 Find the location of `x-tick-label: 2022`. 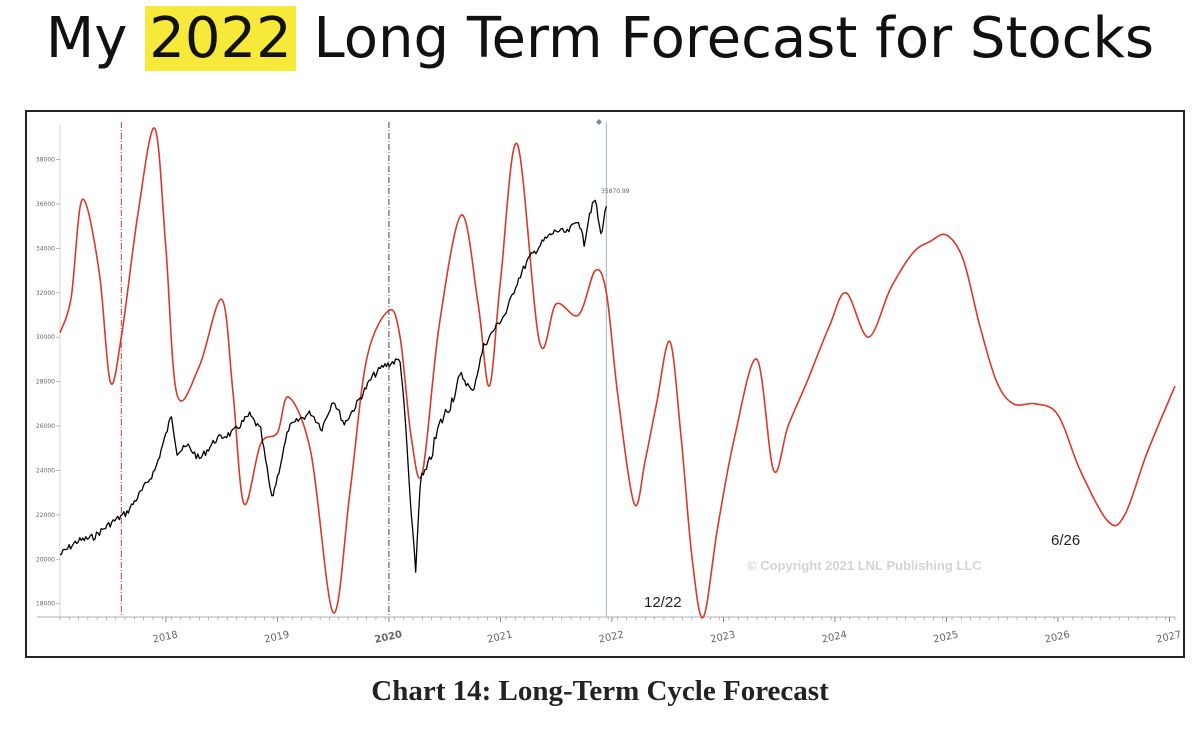

x-tick-label: 2022 is located at coordinates (611, 638).